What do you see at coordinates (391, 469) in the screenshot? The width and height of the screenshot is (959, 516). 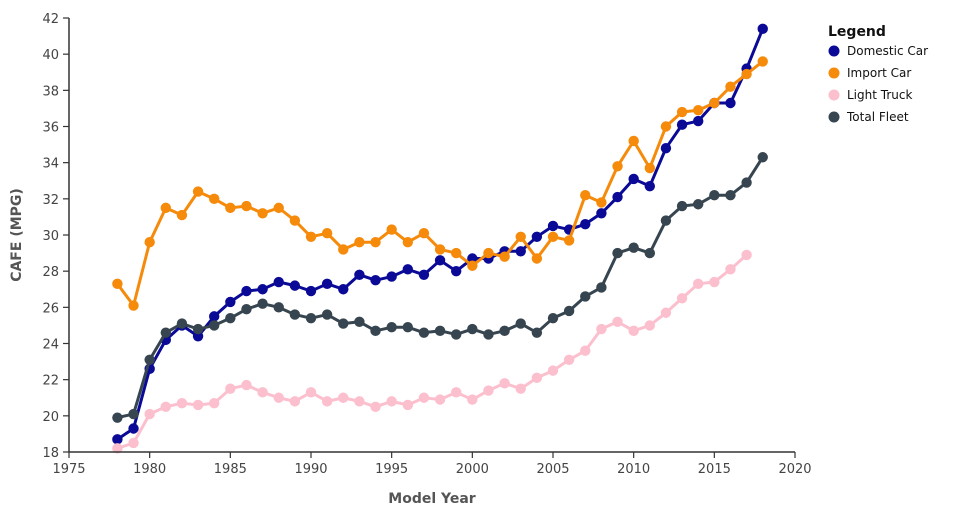 I see `x-tick-label: 1995` at bounding box center [391, 469].